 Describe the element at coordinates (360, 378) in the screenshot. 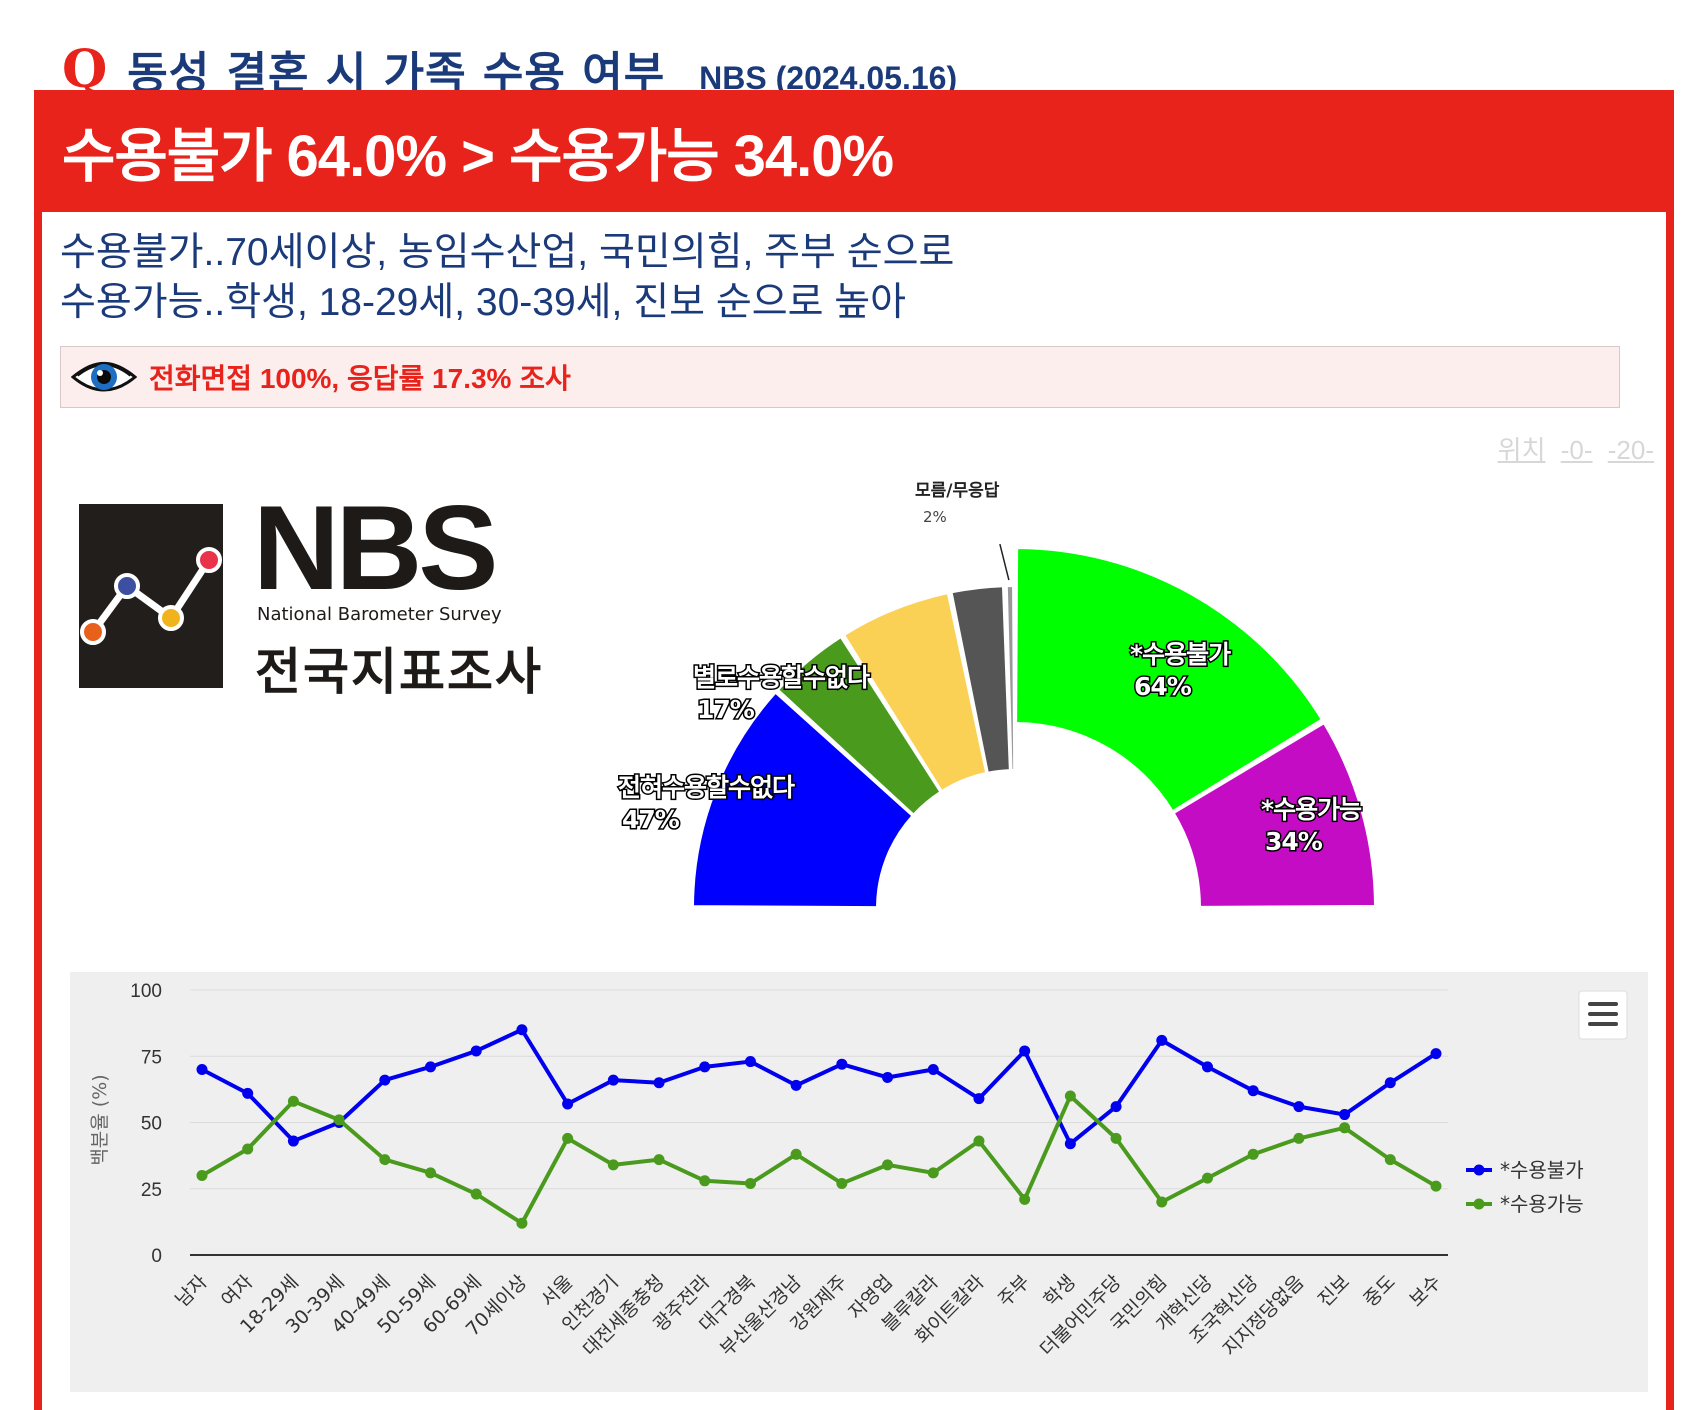

I see `method-text: 전화면접 100%, 응답률 17.3% 조사` at that location.